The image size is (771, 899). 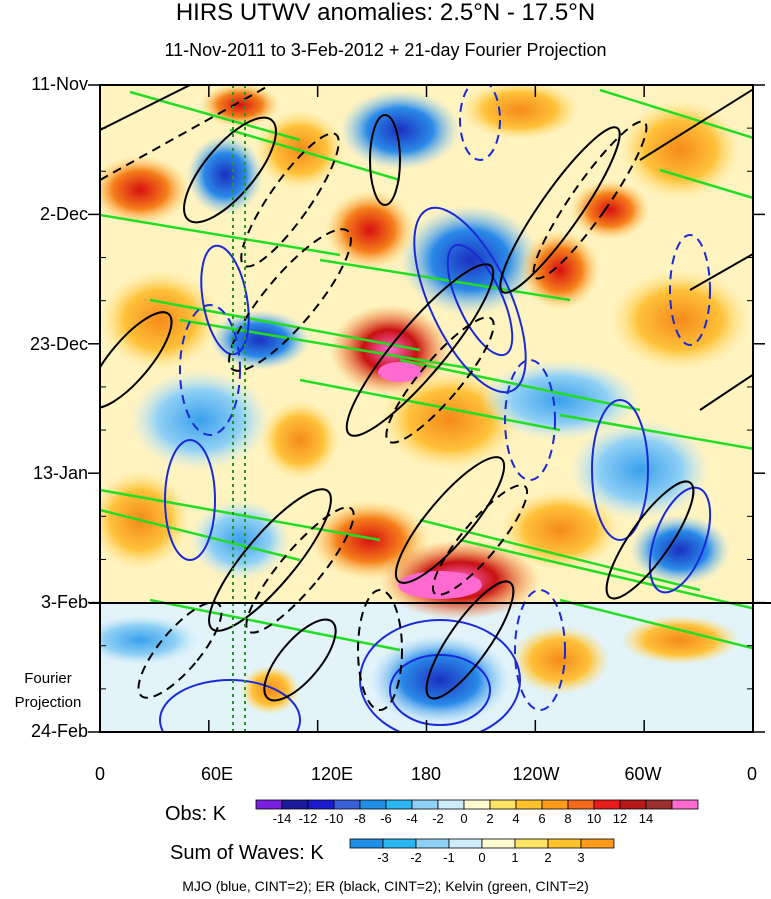 I want to click on chart-title: HIRS UTWV anomalies: 2.5°N - 17.5°N, so click(x=385, y=13).